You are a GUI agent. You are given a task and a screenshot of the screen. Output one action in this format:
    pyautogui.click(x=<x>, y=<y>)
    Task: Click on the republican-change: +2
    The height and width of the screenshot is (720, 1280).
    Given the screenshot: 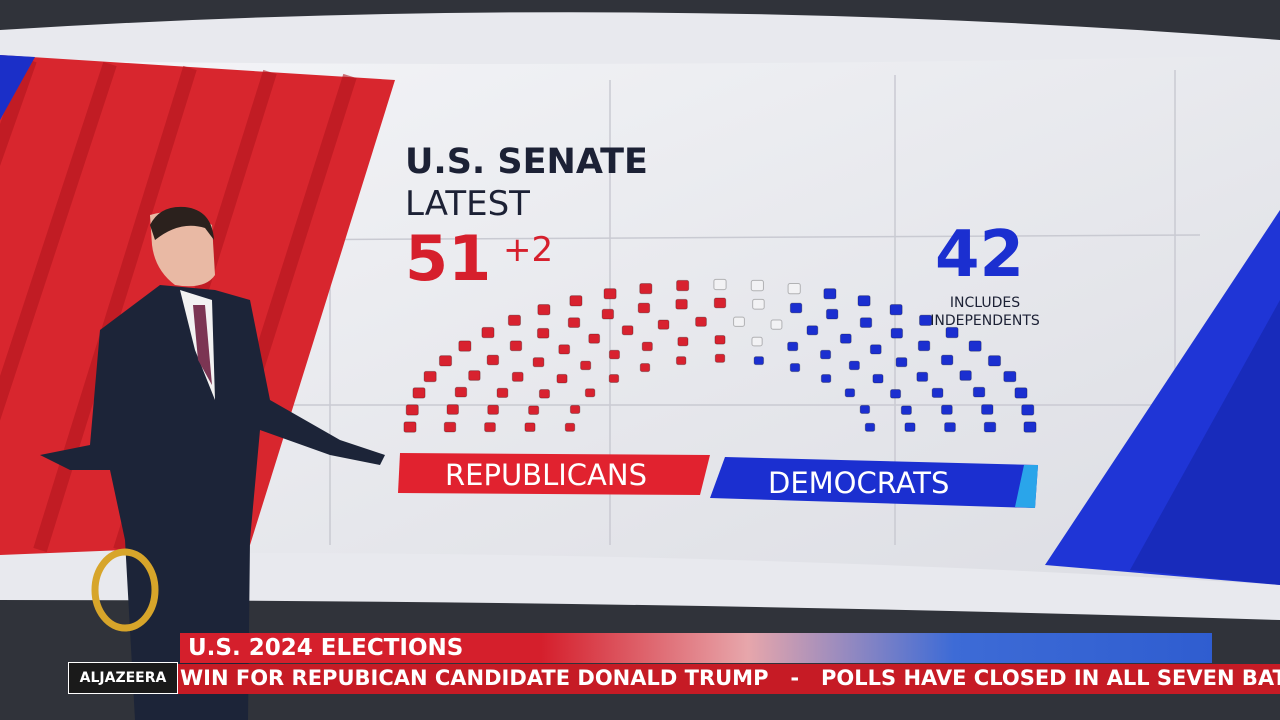 What is the action you would take?
    pyautogui.click(x=528, y=250)
    